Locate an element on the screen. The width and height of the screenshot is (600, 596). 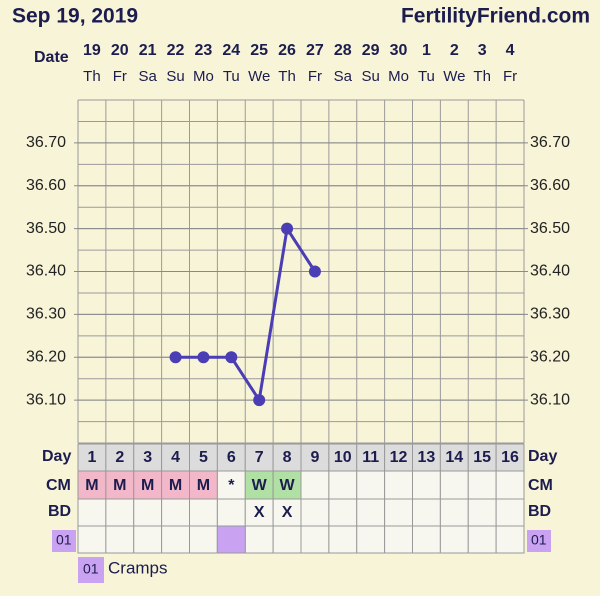
cycle-day: 5 is located at coordinates (203, 457).